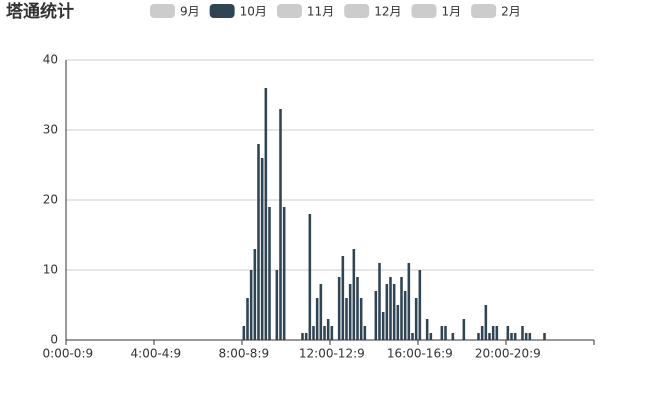 This screenshot has width=660, height=400. What do you see at coordinates (50, 130) in the screenshot?
I see `y-tick-label: 30` at bounding box center [50, 130].